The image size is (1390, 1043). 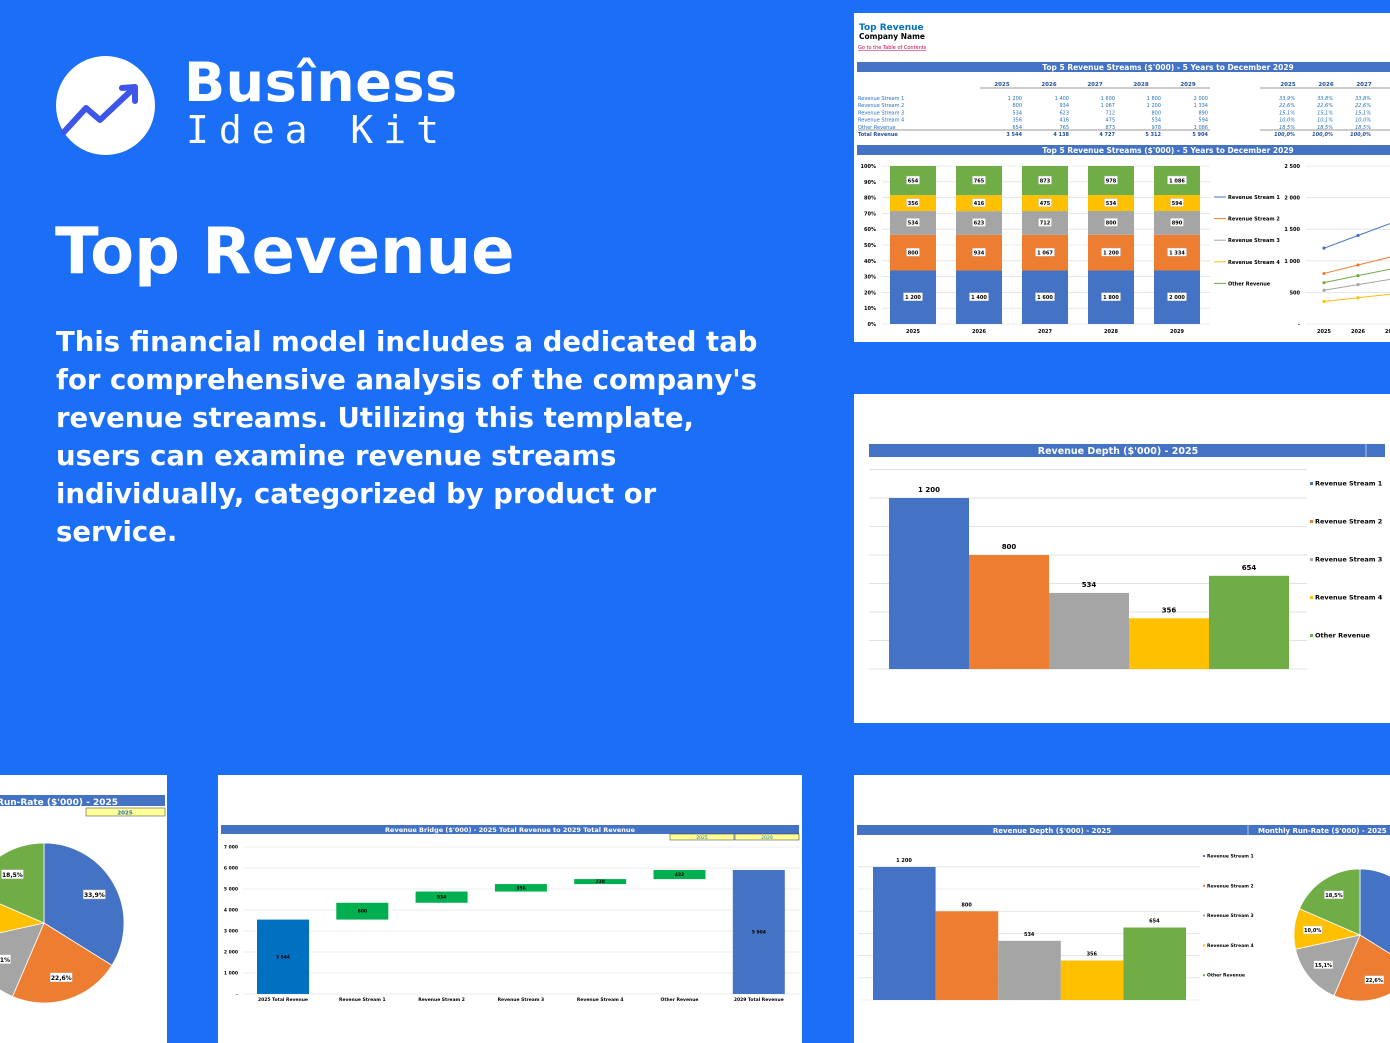 I want to click on bottom-legend-label: Revenue Stream 4, so click(x=1230, y=946).